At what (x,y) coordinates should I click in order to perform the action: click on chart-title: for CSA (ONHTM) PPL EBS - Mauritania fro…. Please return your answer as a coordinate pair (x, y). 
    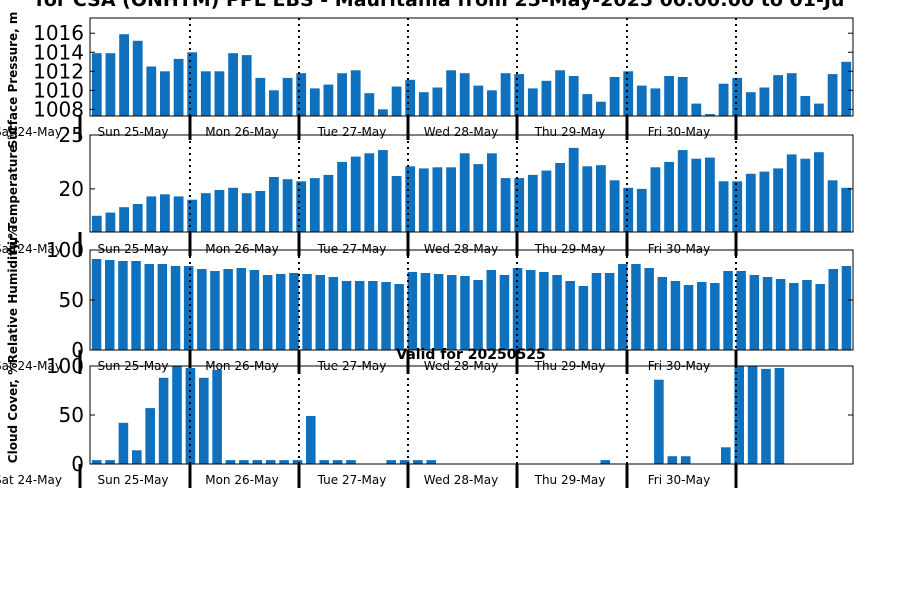
    Looking at the image, I should click on (440, 5).